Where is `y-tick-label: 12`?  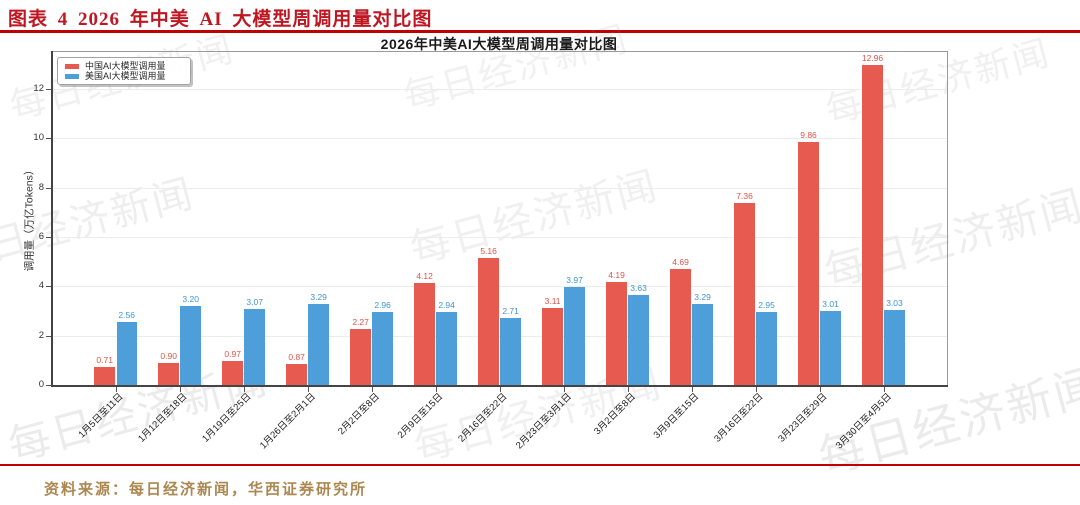 y-tick-label: 12 is located at coordinates (38, 88).